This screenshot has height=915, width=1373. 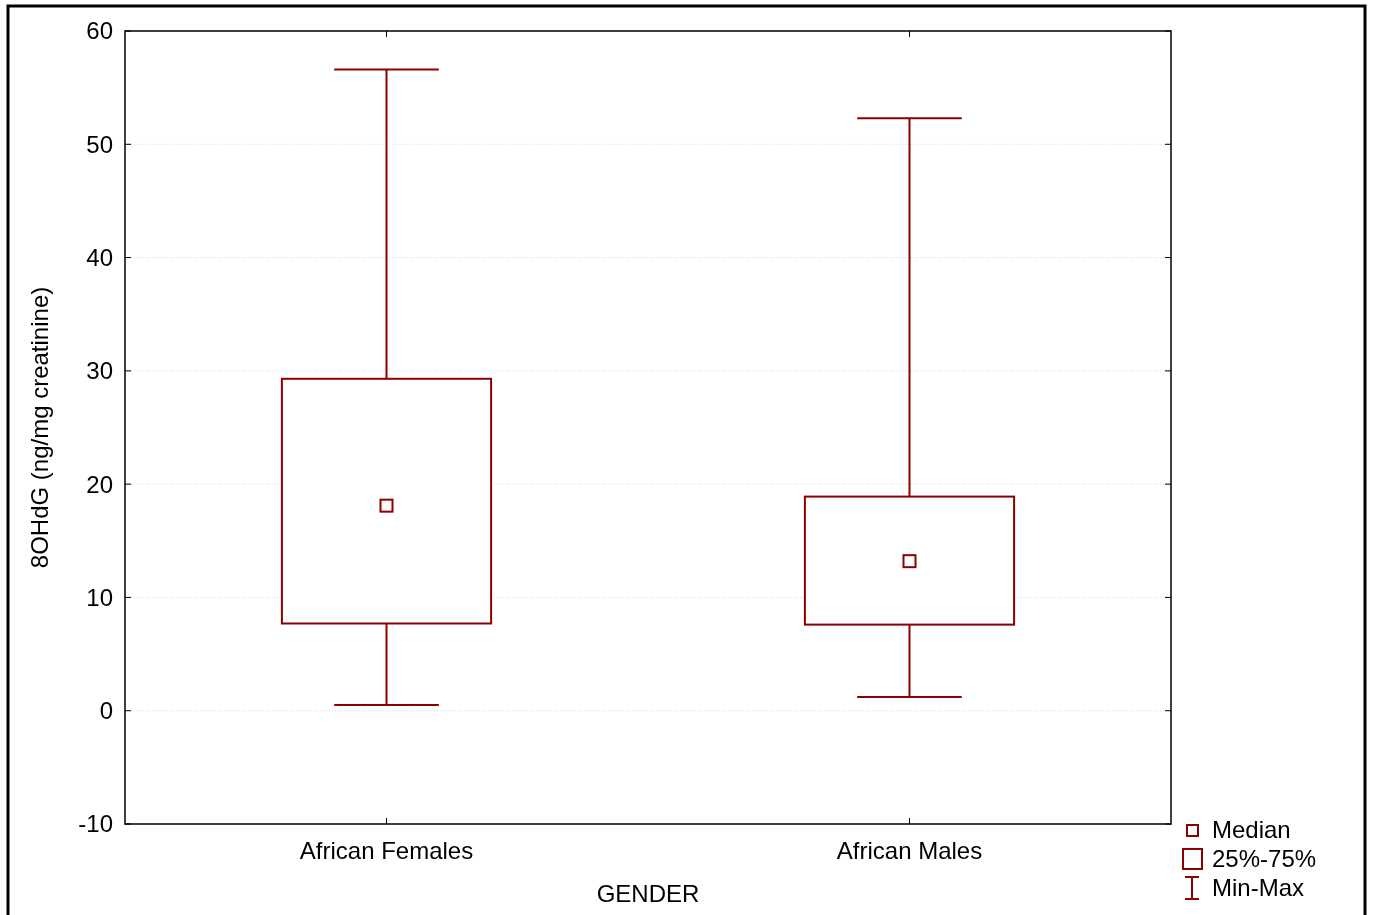 What do you see at coordinates (99, 31) in the screenshot?
I see `y-tick-label: 60` at bounding box center [99, 31].